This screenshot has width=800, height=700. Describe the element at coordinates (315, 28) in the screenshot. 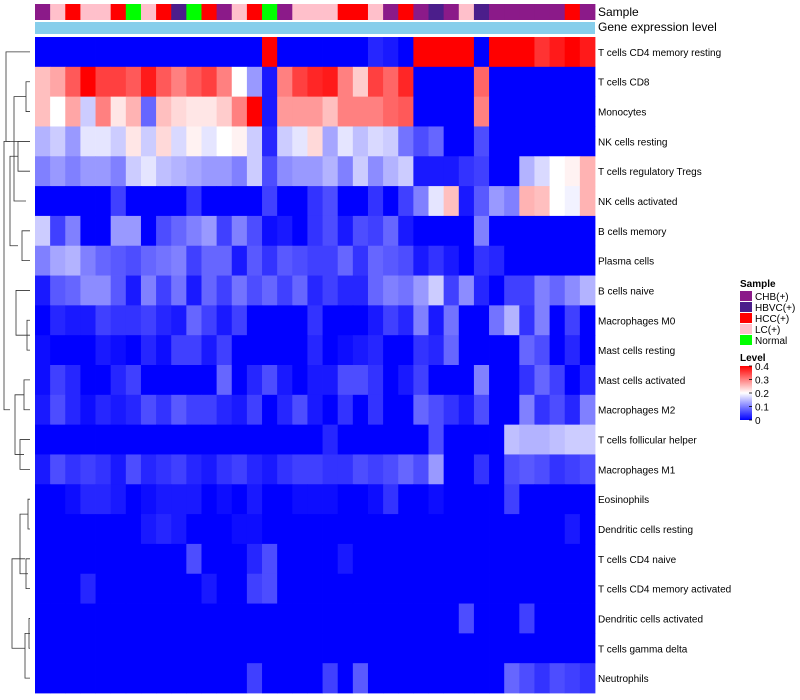

I see `expression-annotation-fill` at that location.